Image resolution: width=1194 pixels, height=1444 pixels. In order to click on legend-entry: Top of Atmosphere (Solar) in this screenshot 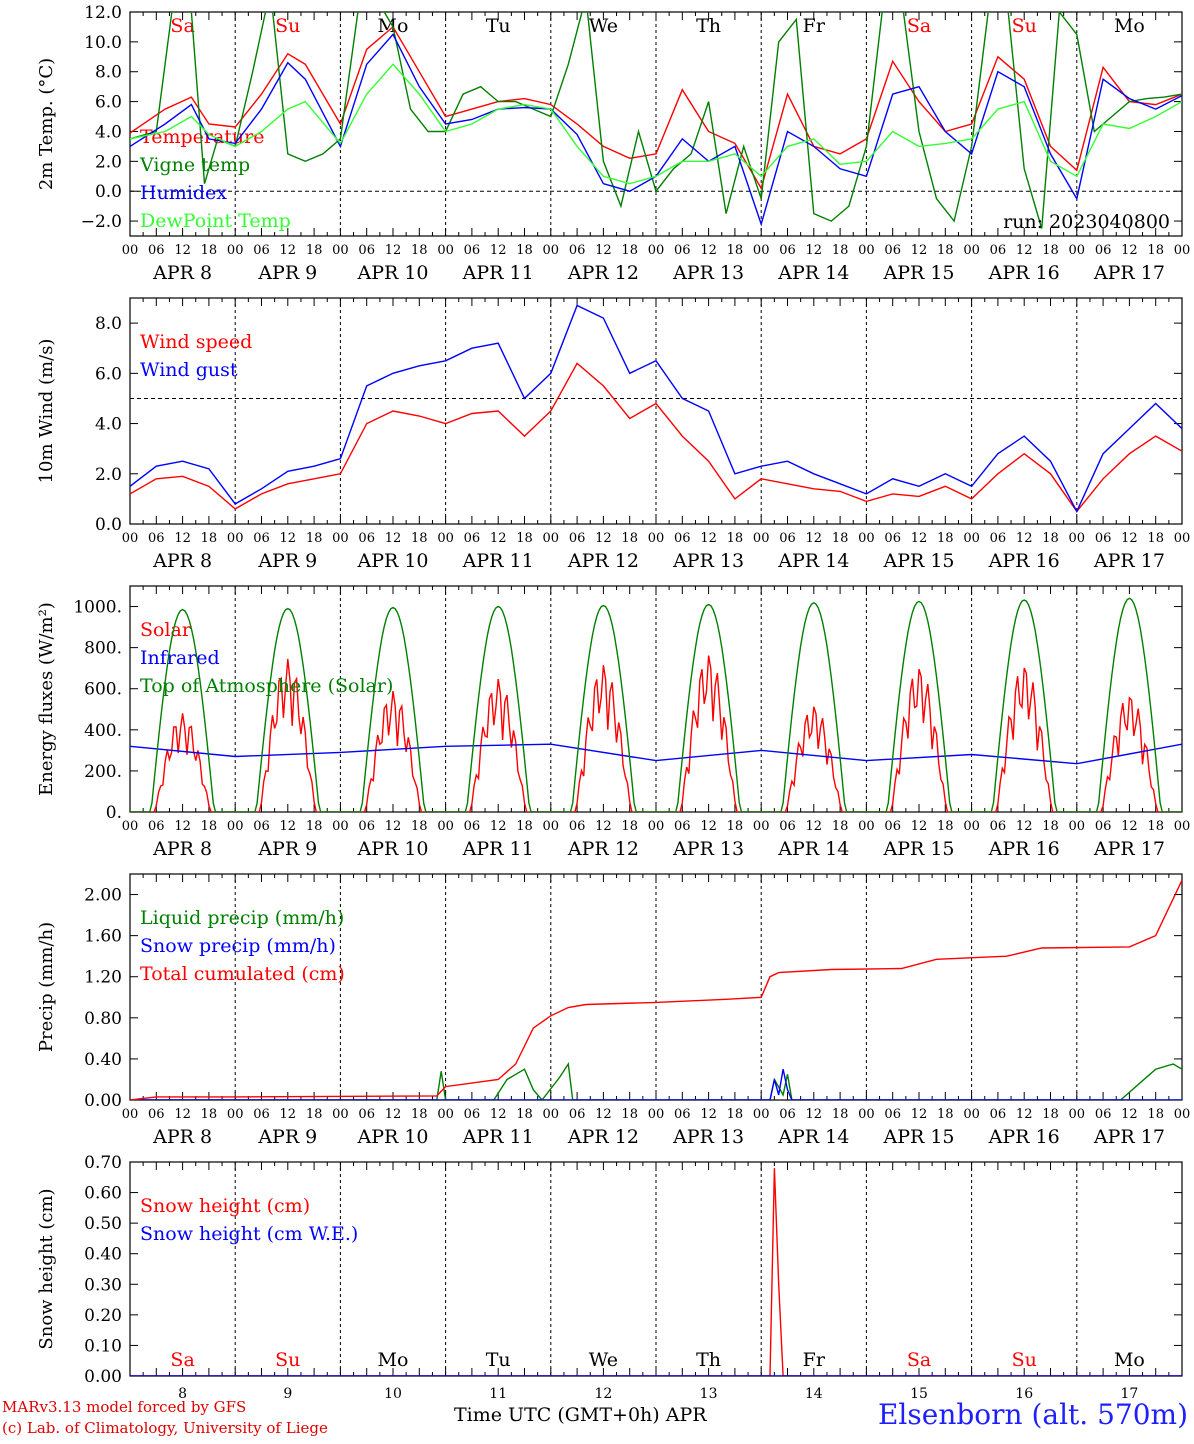, I will do `click(266, 686)`.